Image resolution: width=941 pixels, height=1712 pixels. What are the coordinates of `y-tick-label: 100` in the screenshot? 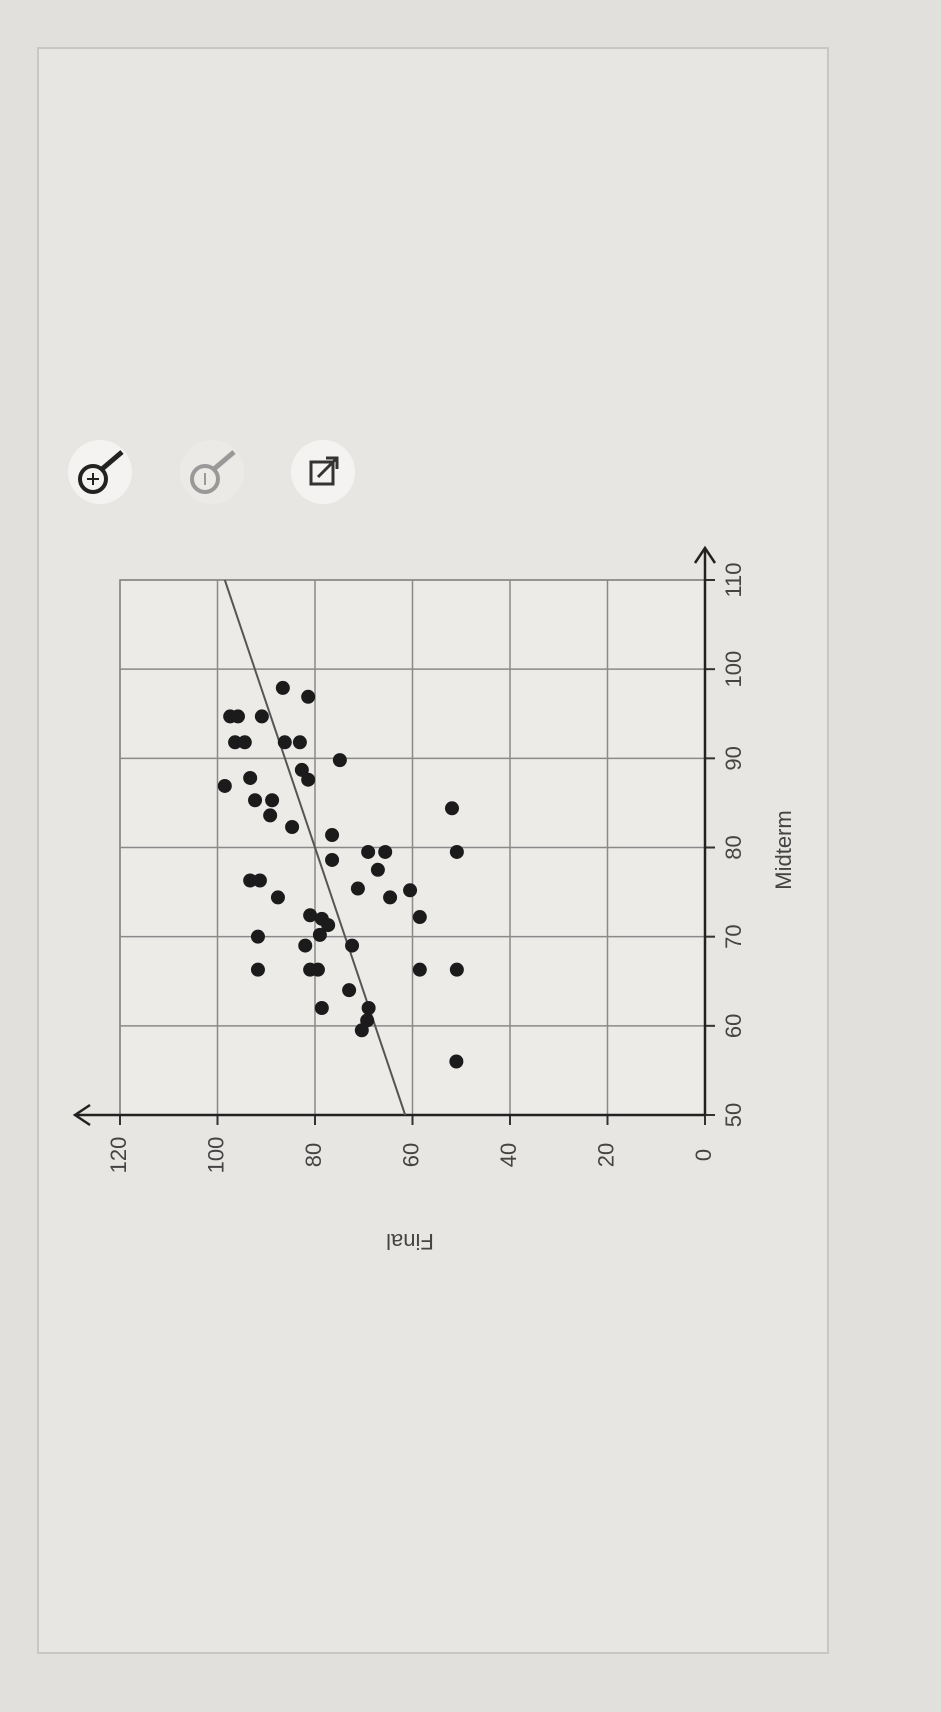 It's located at (215, 1155).